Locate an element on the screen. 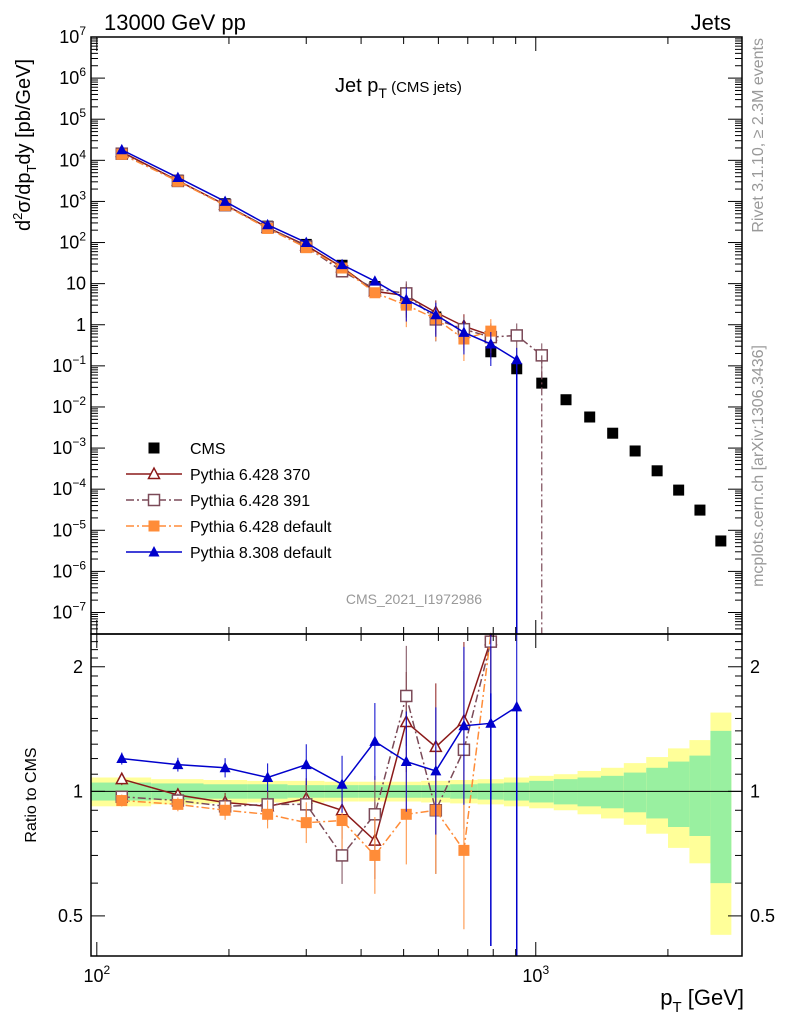  y-tick-label: 10 is located at coordinates (76, 284).